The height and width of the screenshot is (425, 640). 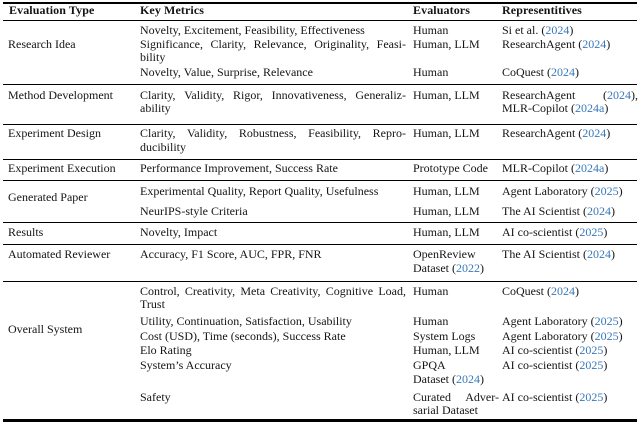 What do you see at coordinates (60, 94) in the screenshot?
I see `row-label-method-development: Method Development` at bounding box center [60, 94].